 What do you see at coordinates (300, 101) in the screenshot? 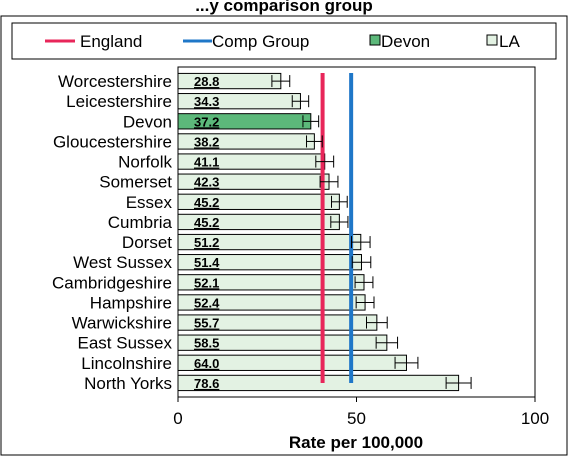
I see `error-bar-leicestershire` at bounding box center [300, 101].